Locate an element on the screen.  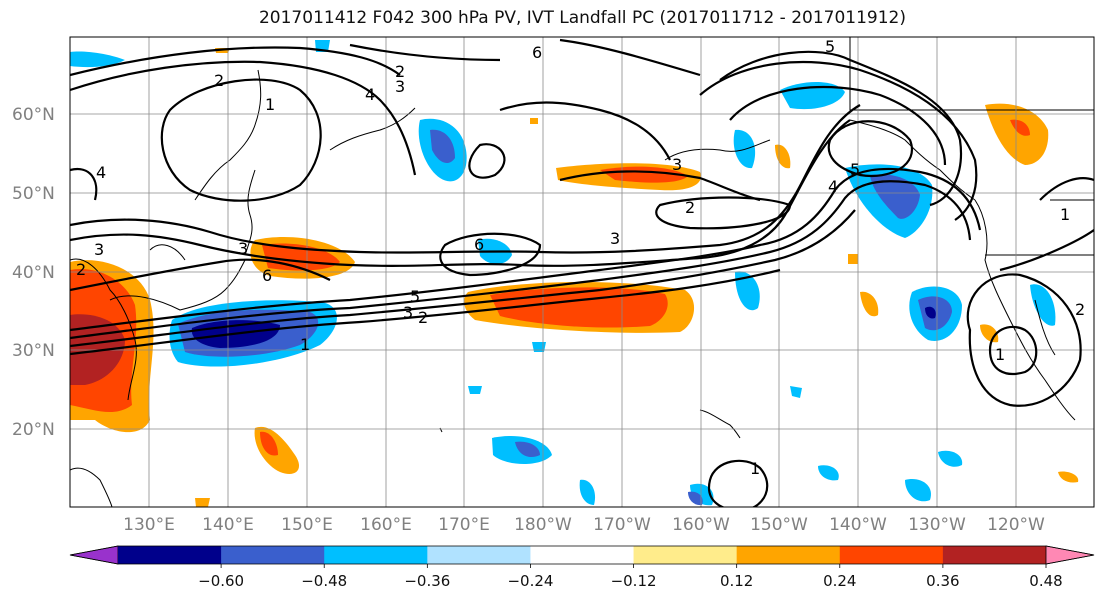
colorbar-tick-label: 0.48 is located at coordinates (1045, 581).